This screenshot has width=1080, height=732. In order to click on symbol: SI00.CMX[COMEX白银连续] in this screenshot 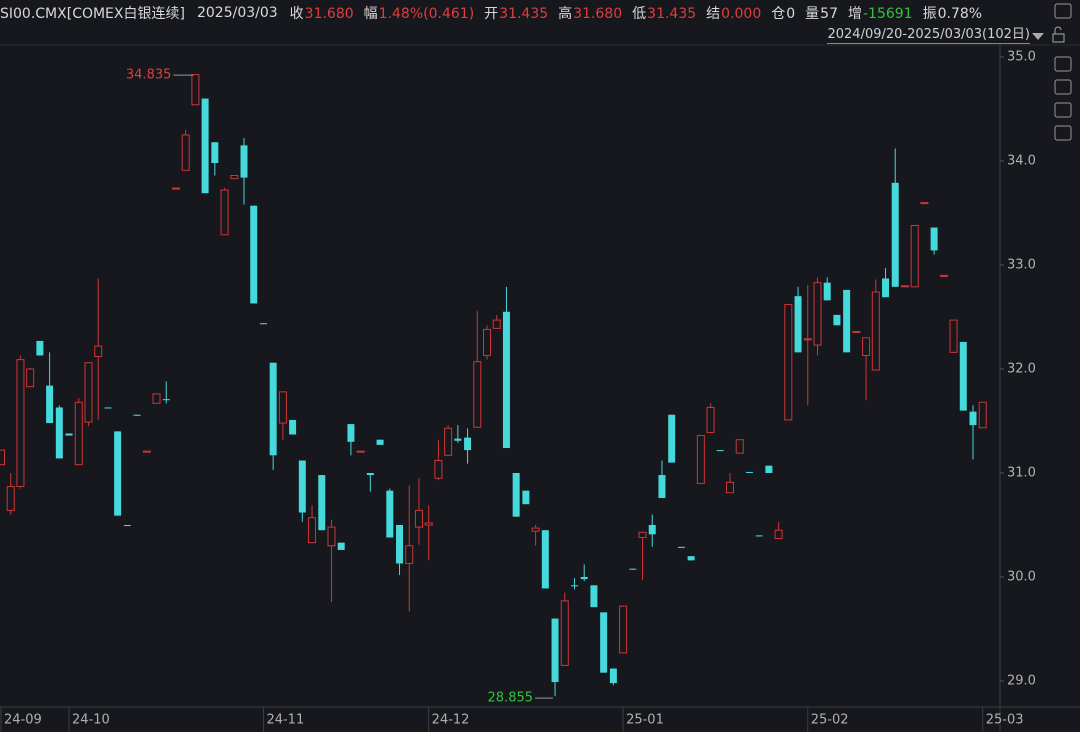, I will do `click(92, 14)`.